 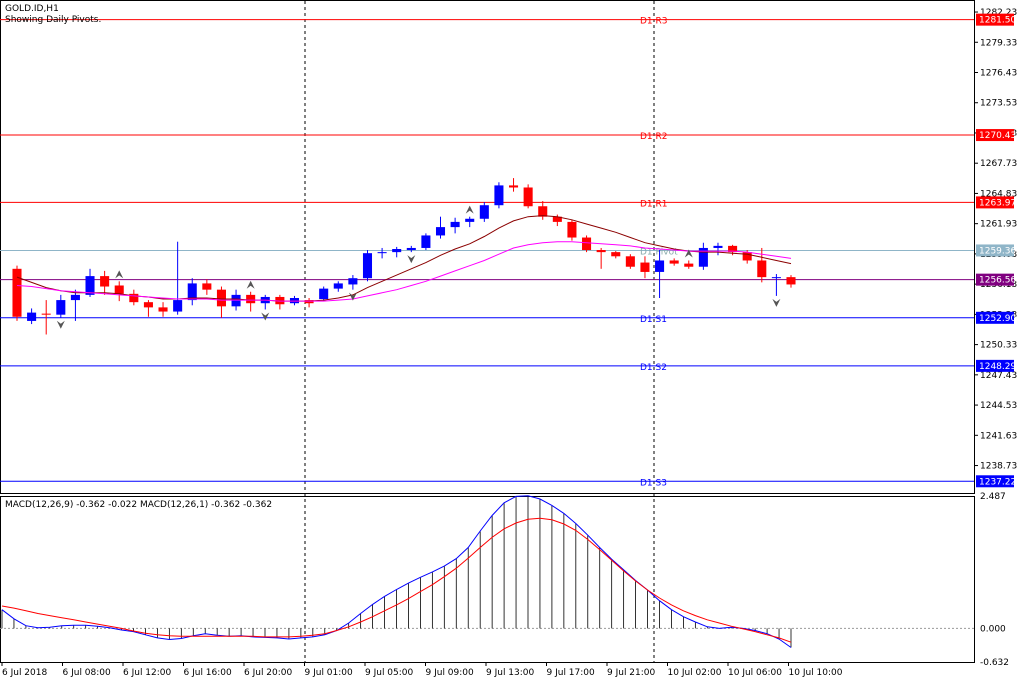 I want to click on pivot-value-label: 1270.43, so click(x=997, y=136).